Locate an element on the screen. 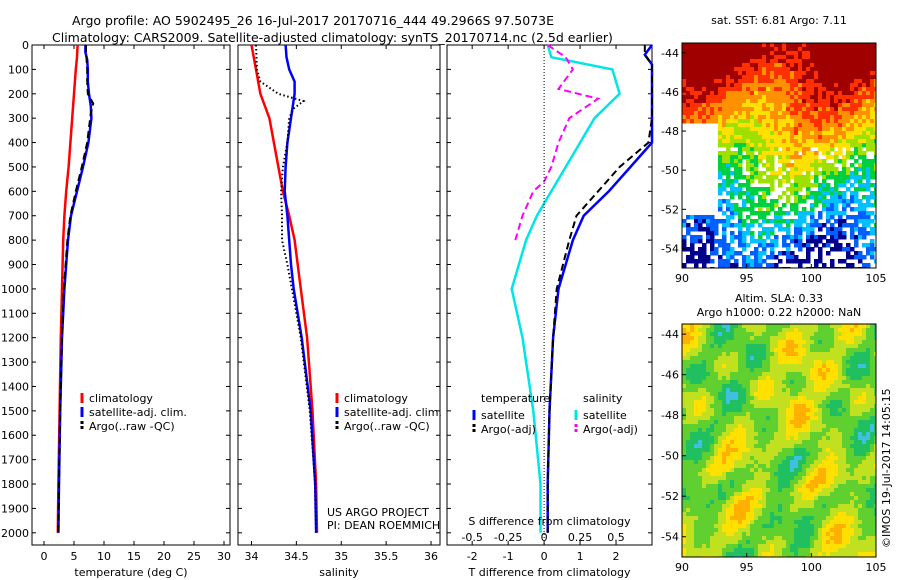 The width and height of the screenshot is (900, 580). map-x-tick-label: 90 is located at coordinates (682, 278).